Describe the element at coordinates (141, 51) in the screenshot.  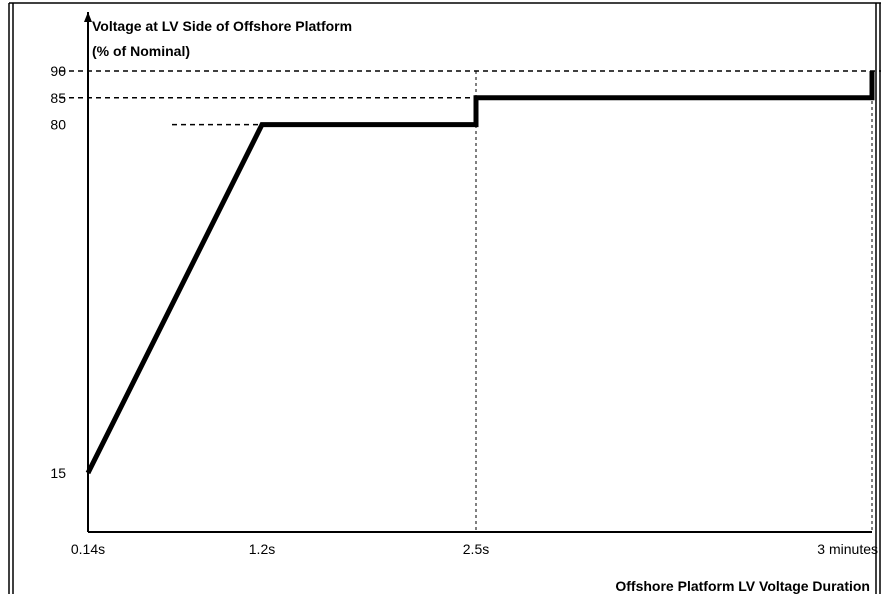
I see `chart-subtitle: (% of Nominal)` at that location.